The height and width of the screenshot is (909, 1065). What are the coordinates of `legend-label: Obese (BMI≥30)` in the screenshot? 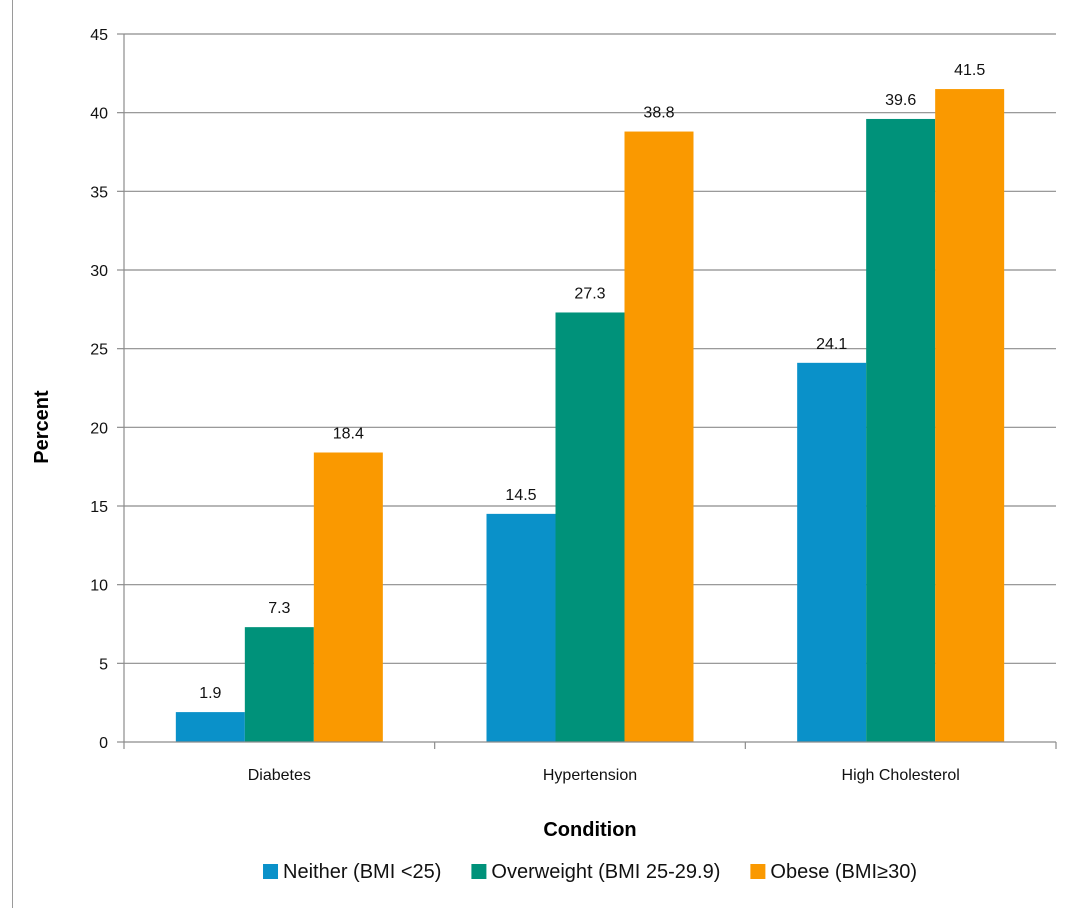 It's located at (843, 872).